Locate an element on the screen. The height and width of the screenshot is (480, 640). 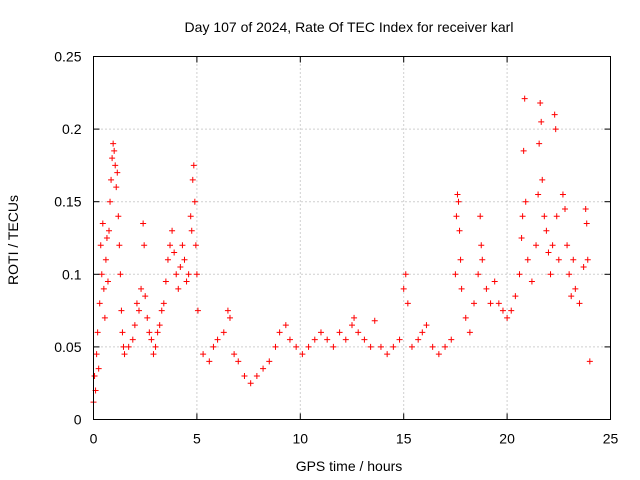
y-tick-label: 0.2 is located at coordinates (72, 129).